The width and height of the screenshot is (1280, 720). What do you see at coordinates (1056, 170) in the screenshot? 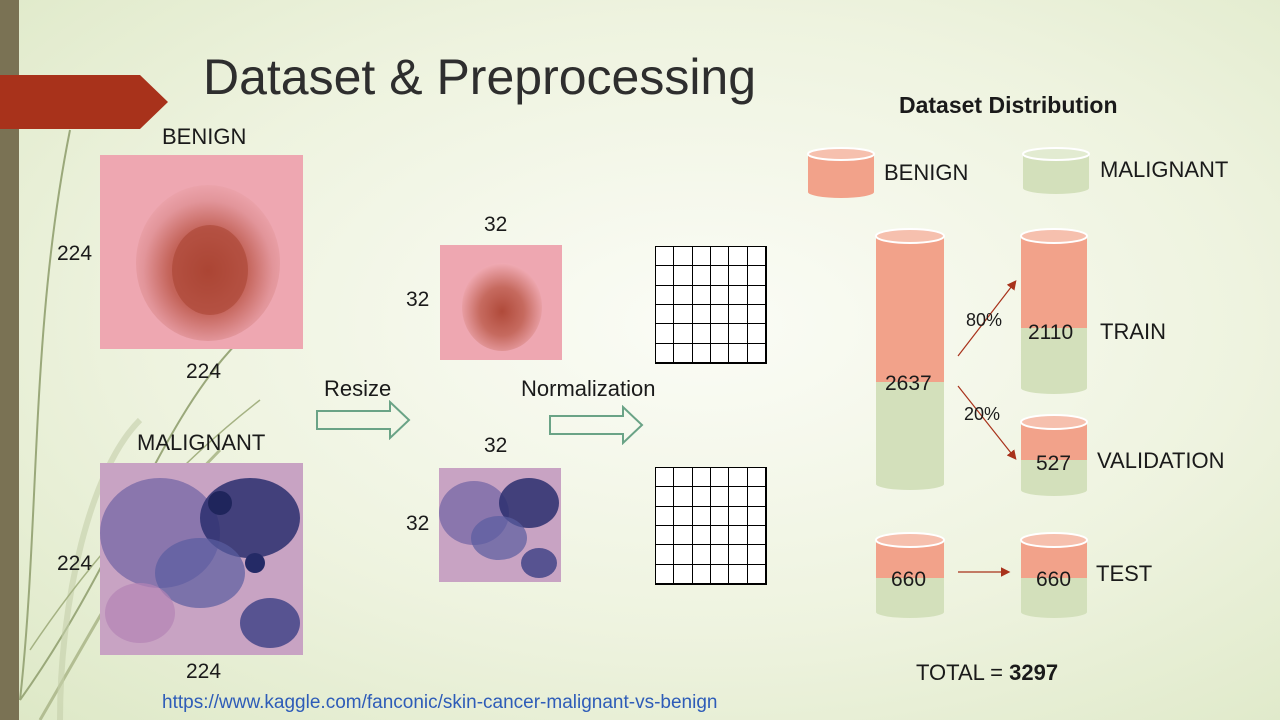
I see `legend-malignant-cylinder-icon` at bounding box center [1056, 170].